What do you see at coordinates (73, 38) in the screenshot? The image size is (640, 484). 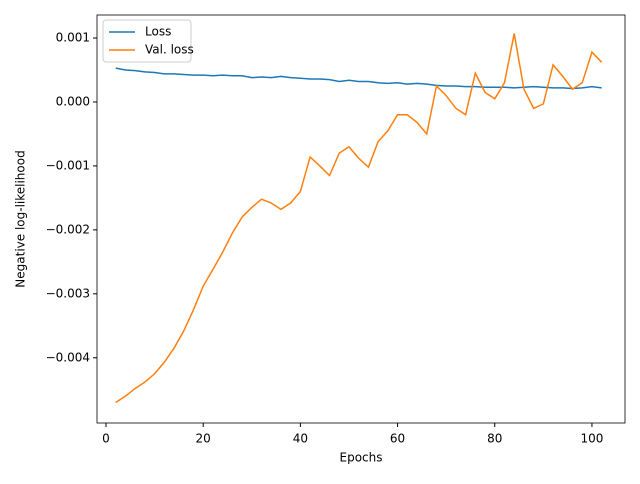 I see `y-tick-label: 0.001` at bounding box center [73, 38].